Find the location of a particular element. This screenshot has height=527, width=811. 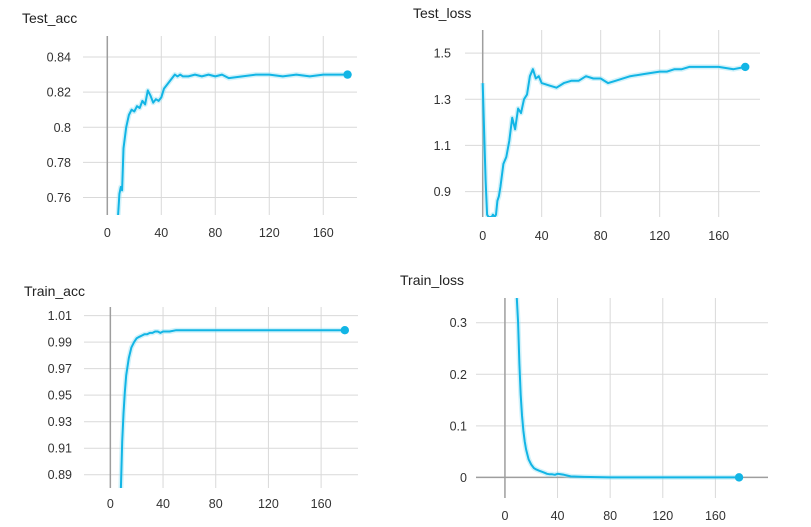

train-acc-y-tick-label: 1.01 is located at coordinates (60, 316).